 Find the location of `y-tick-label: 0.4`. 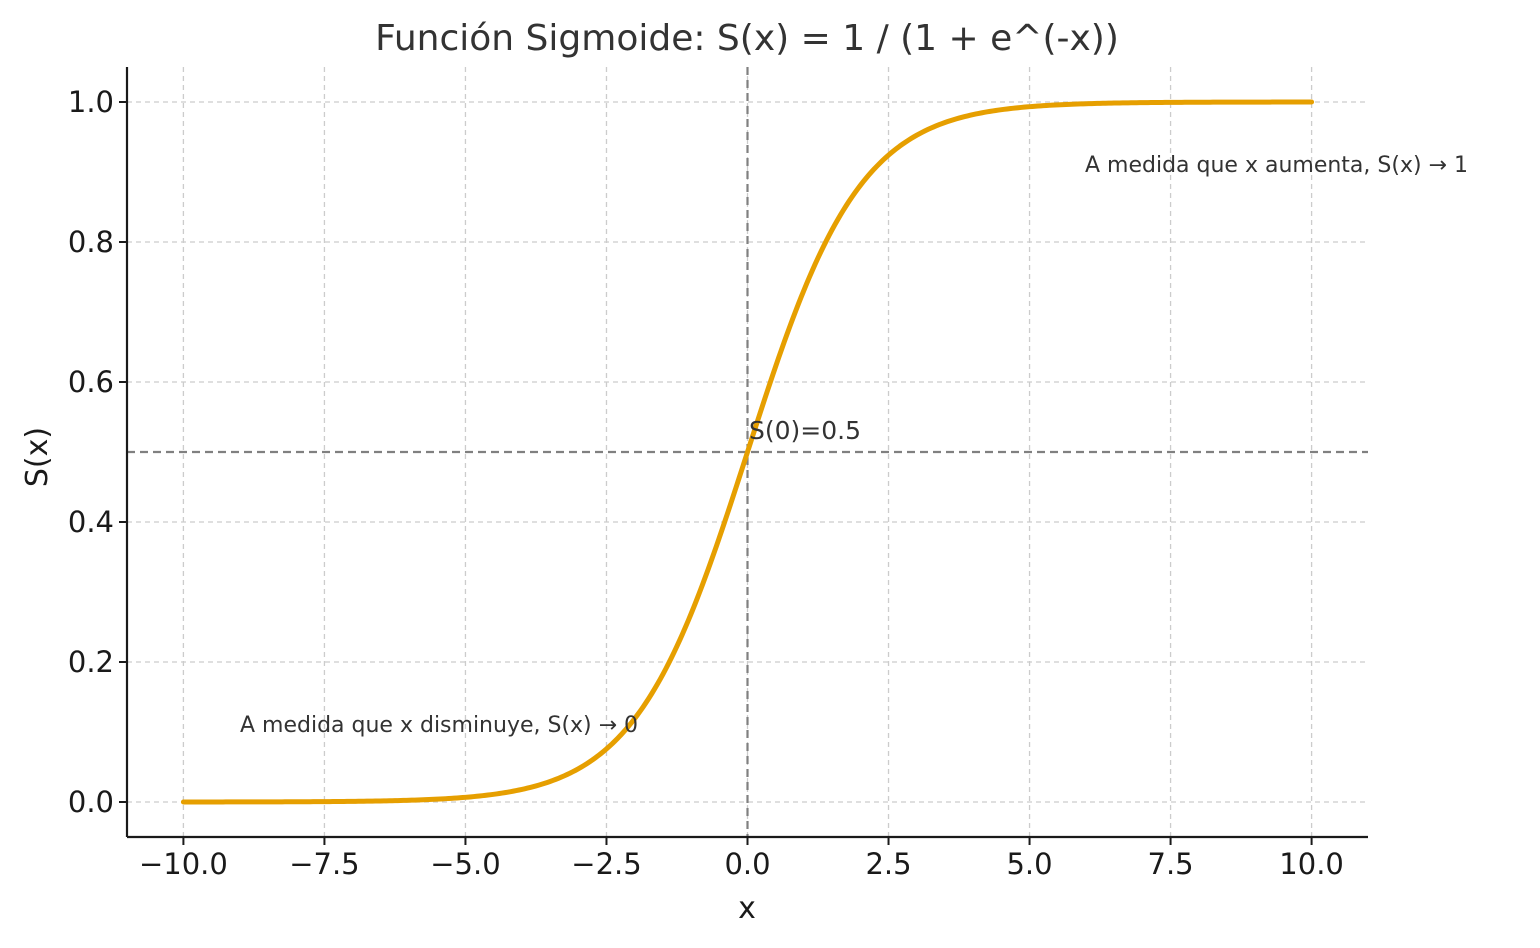

y-tick-label: 0.4 is located at coordinates (91, 522).